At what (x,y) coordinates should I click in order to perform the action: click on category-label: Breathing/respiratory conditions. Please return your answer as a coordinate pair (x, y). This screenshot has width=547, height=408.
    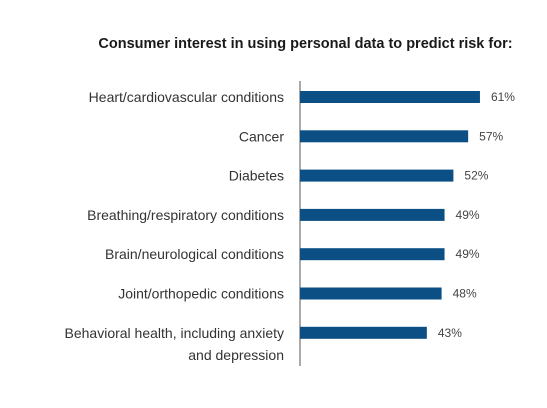
    Looking at the image, I should click on (185, 215).